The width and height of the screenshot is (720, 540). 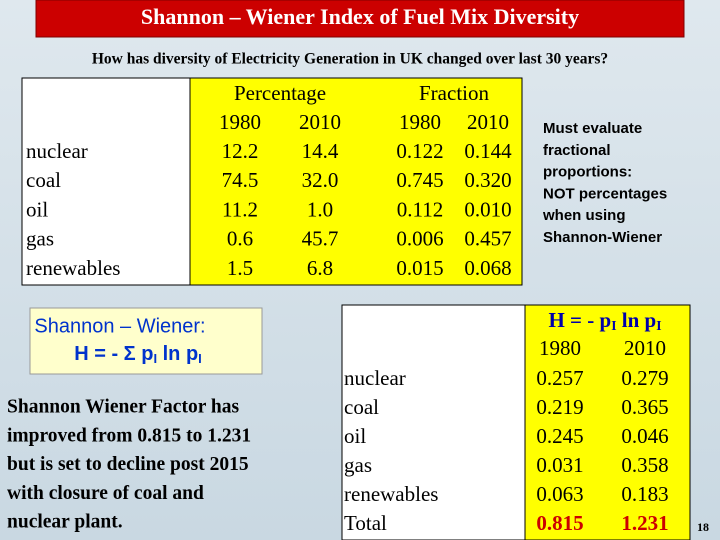 I want to click on fuel-value: 14.4, so click(x=320, y=151).